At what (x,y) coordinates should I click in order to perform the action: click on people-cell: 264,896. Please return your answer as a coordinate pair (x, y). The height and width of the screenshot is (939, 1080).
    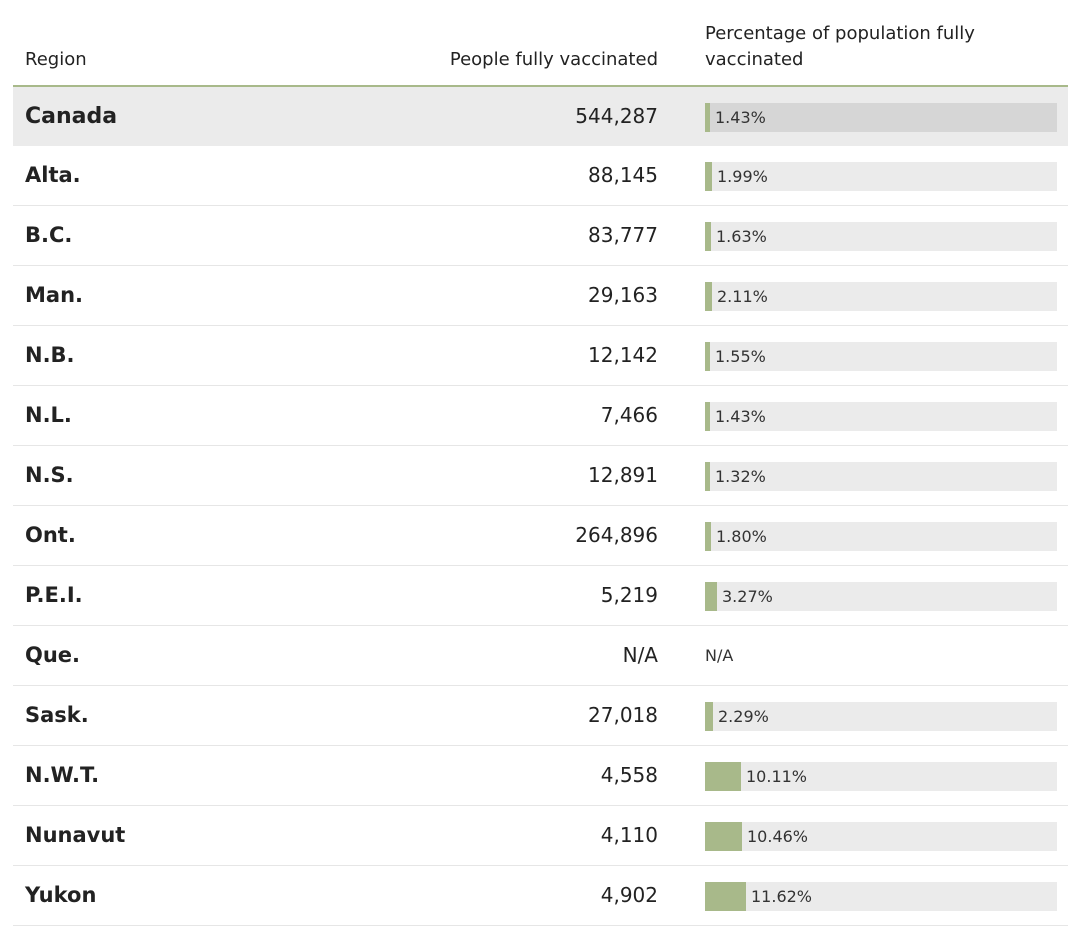
    Looking at the image, I should click on (616, 535).